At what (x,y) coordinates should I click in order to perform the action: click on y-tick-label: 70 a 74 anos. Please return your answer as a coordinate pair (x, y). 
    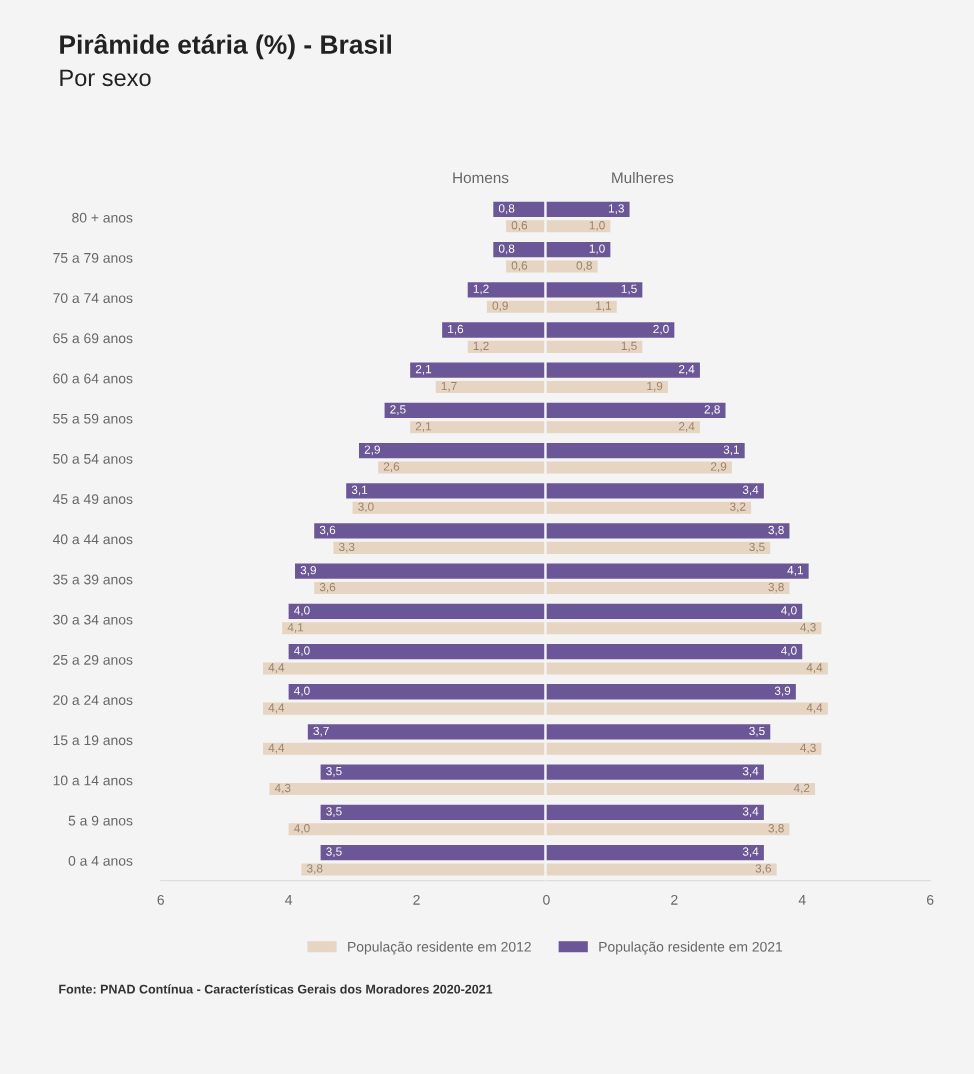
    Looking at the image, I should click on (93, 298).